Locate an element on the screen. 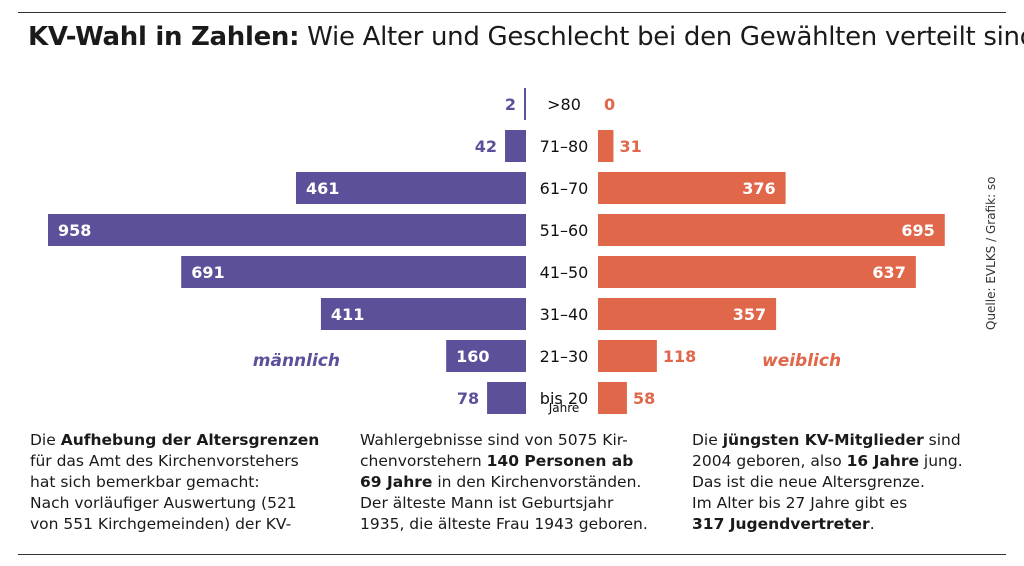 This screenshot has height=566, width=1024. age-category-label: 41–50 is located at coordinates (564, 272).